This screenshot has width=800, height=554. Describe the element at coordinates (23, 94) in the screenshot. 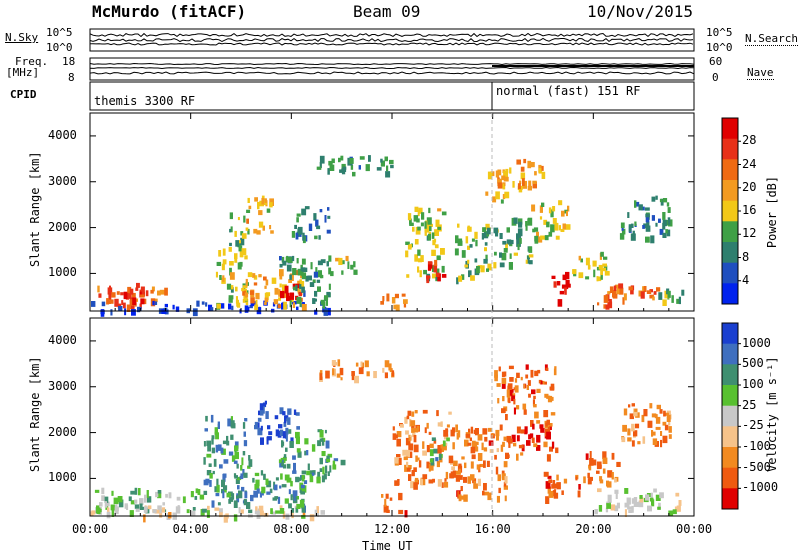

I see `cpid-label: CPID` at that location.